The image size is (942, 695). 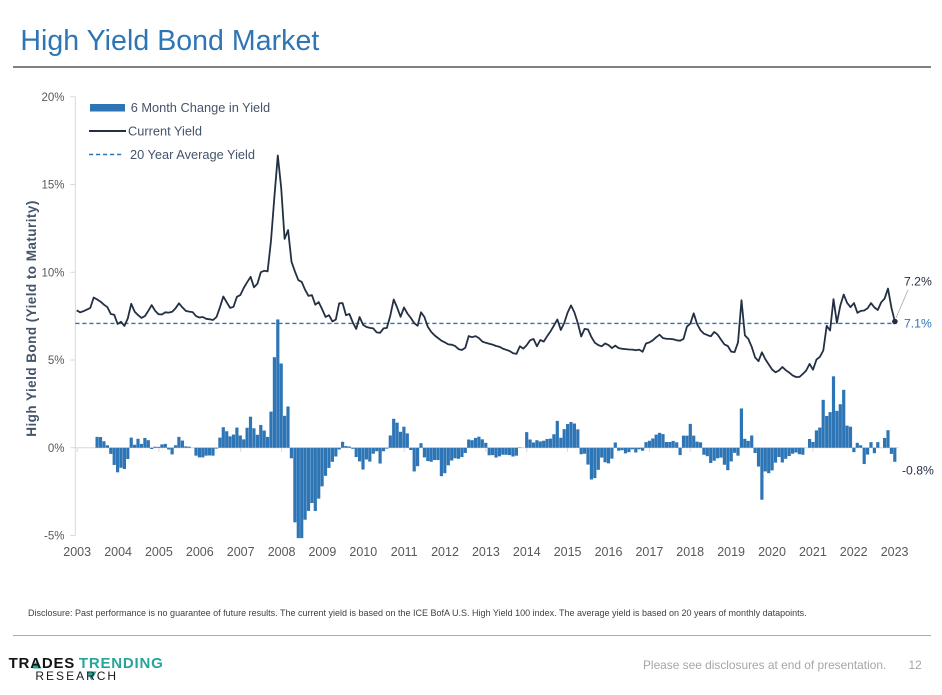 What do you see at coordinates (918, 471) in the screenshot?
I see `svg-text: -0.8%` at bounding box center [918, 471].